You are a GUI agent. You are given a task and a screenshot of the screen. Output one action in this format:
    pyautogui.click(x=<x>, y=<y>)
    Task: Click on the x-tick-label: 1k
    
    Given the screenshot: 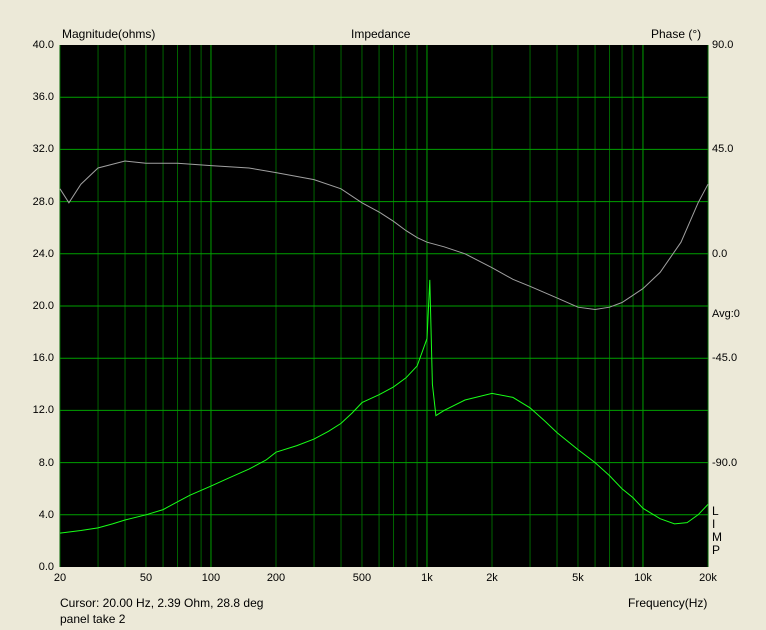 What is the action you would take?
    pyautogui.click(x=427, y=578)
    